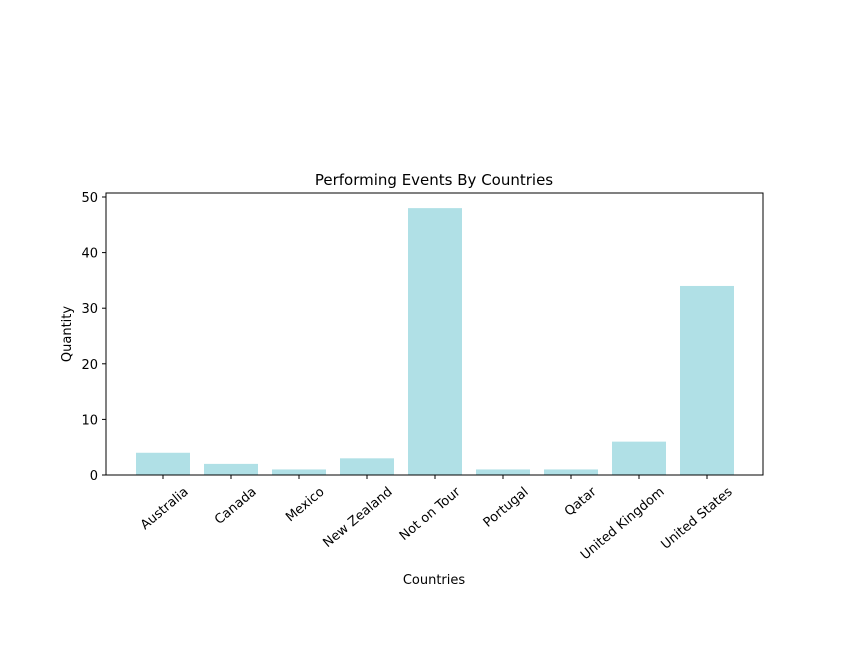 The width and height of the screenshot is (848, 648). Describe the element at coordinates (163, 463) in the screenshot. I see `bar-australia` at that location.